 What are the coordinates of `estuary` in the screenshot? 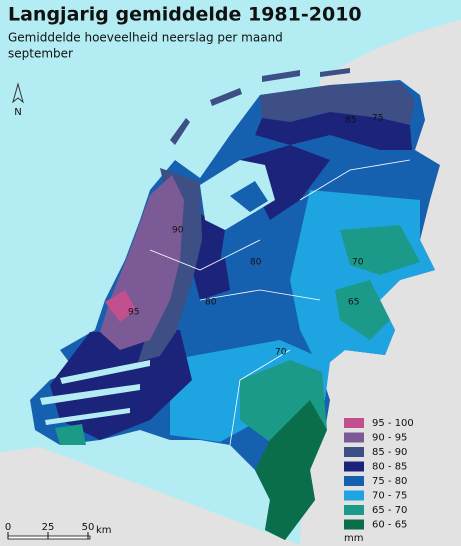 It's located at (95, 392).